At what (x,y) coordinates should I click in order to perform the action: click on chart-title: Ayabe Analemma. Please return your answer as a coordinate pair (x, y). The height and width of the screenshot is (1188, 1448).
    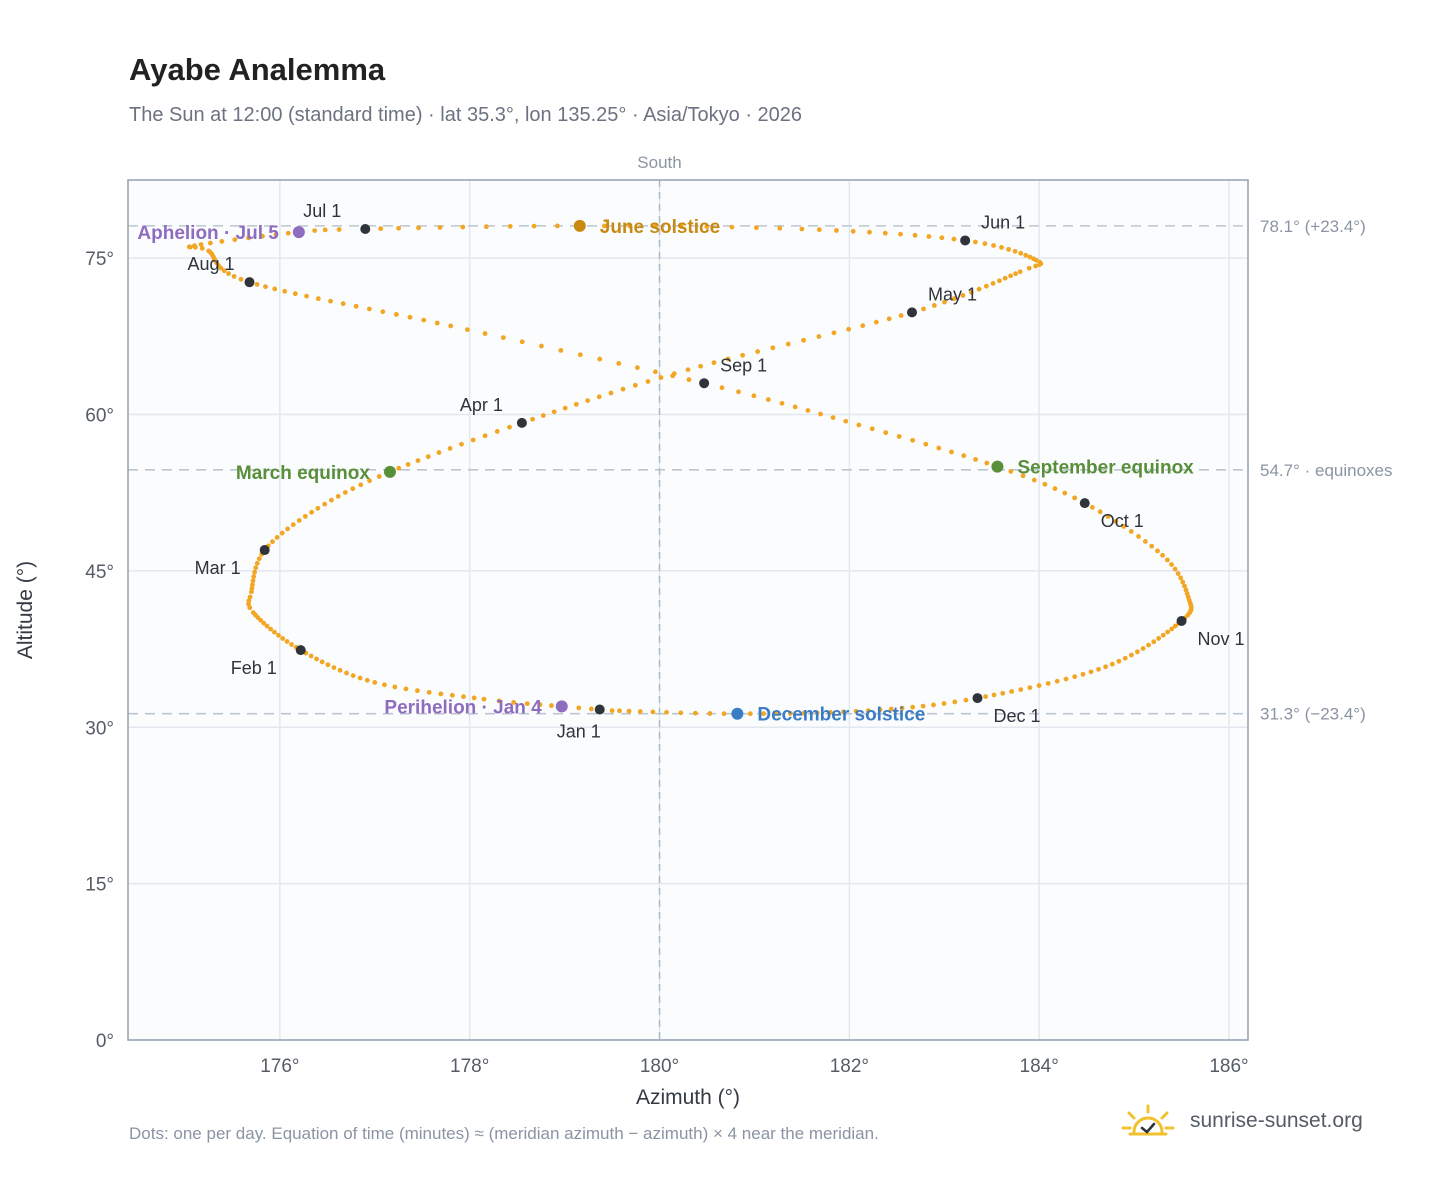
    Looking at the image, I should click on (257, 69).